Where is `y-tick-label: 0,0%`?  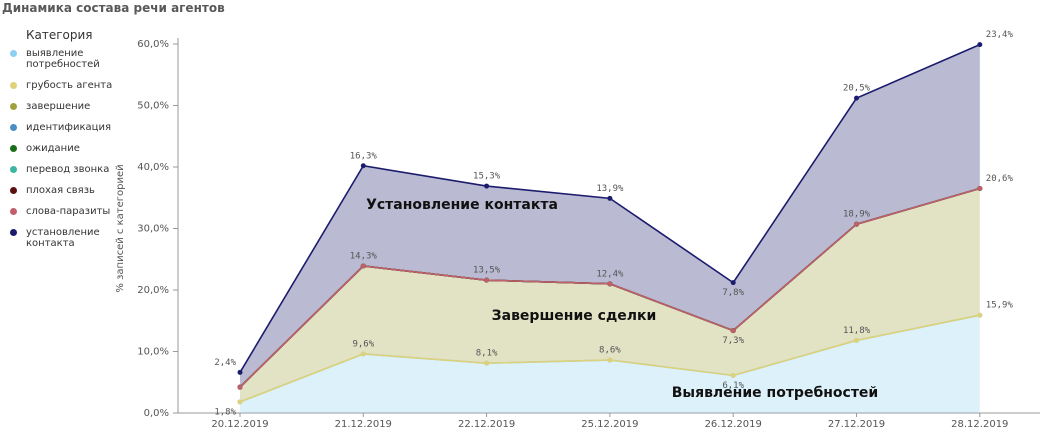 y-tick-label: 0,0% is located at coordinates (156, 413).